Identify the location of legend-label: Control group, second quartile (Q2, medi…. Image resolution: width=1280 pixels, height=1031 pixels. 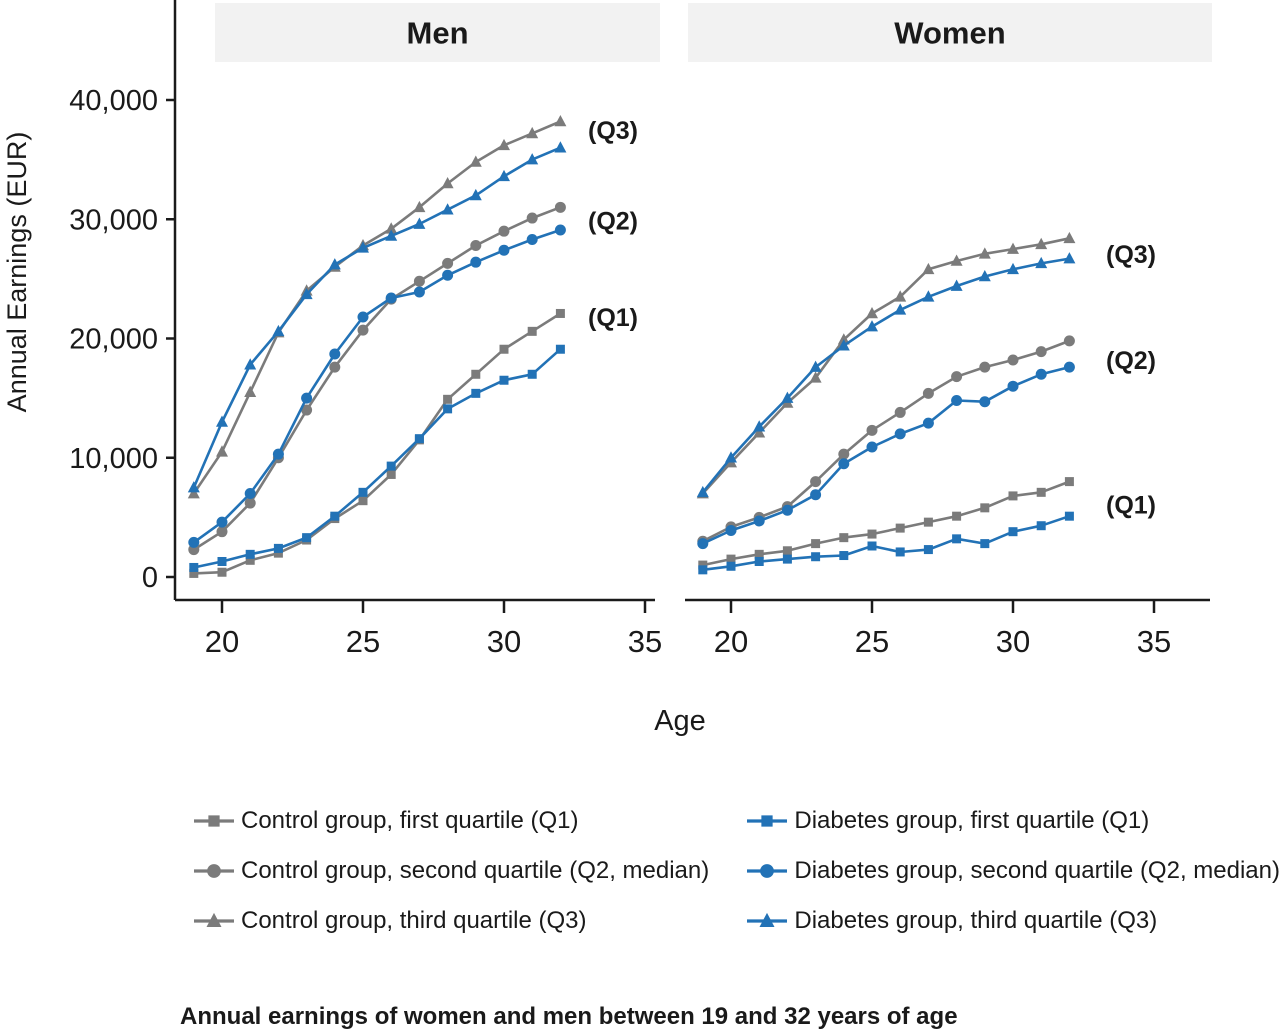
(475, 870).